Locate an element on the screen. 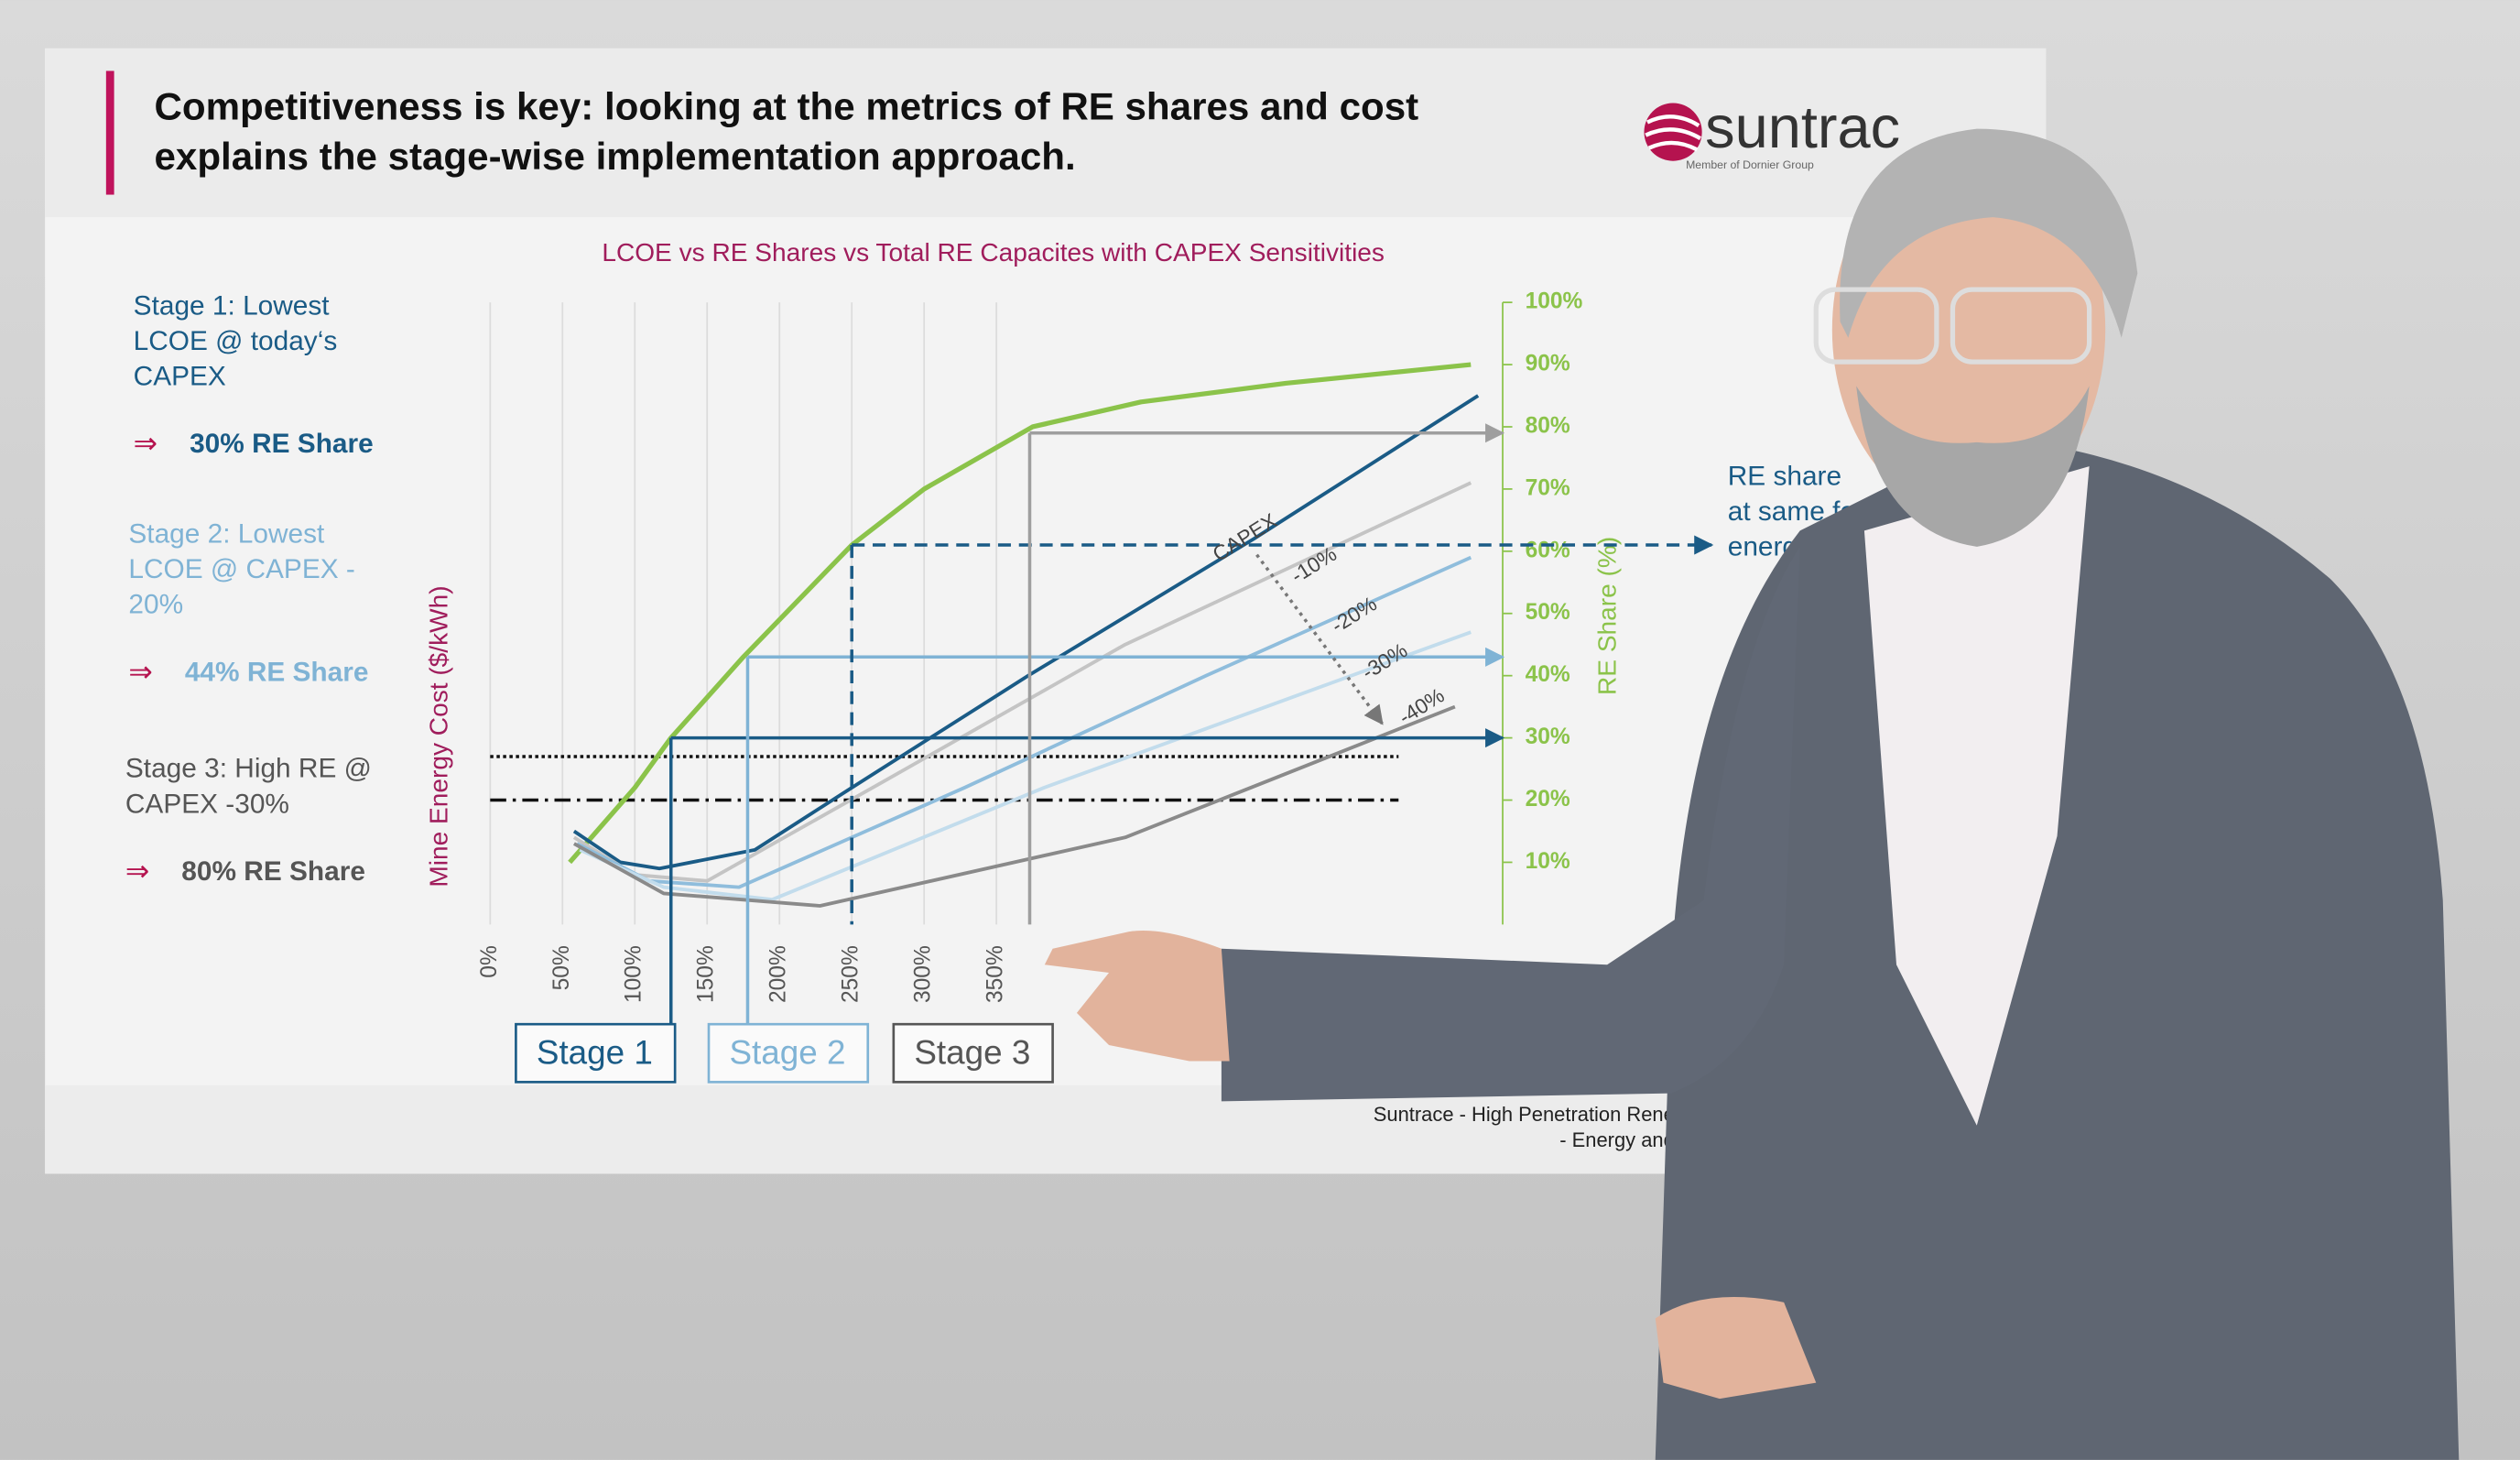  footer-text: Suntrace - High Penetration Rene is located at coordinates (1524, 1115).